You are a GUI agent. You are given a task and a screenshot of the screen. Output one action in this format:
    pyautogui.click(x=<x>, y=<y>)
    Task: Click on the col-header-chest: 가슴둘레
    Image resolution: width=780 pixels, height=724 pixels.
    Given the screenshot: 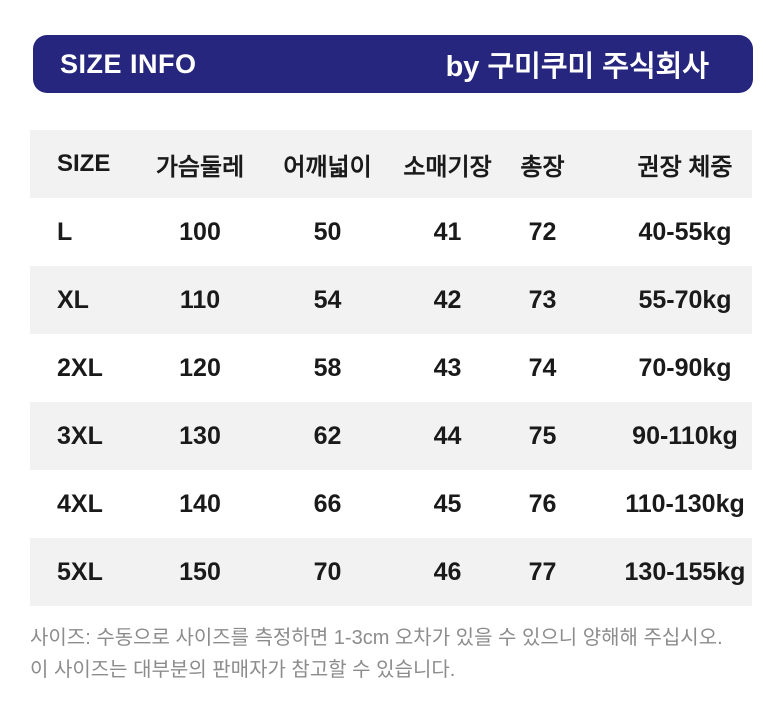 What is the action you would take?
    pyautogui.click(x=200, y=167)
    